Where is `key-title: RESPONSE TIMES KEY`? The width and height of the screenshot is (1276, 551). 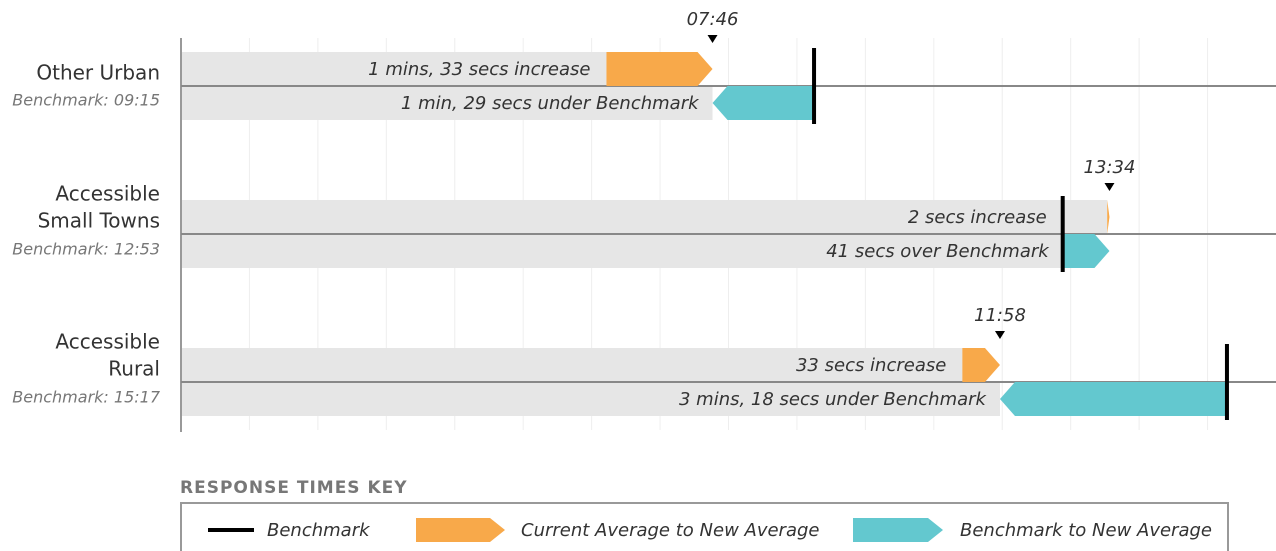 key-title: RESPONSE TIMES KEY is located at coordinates (294, 488).